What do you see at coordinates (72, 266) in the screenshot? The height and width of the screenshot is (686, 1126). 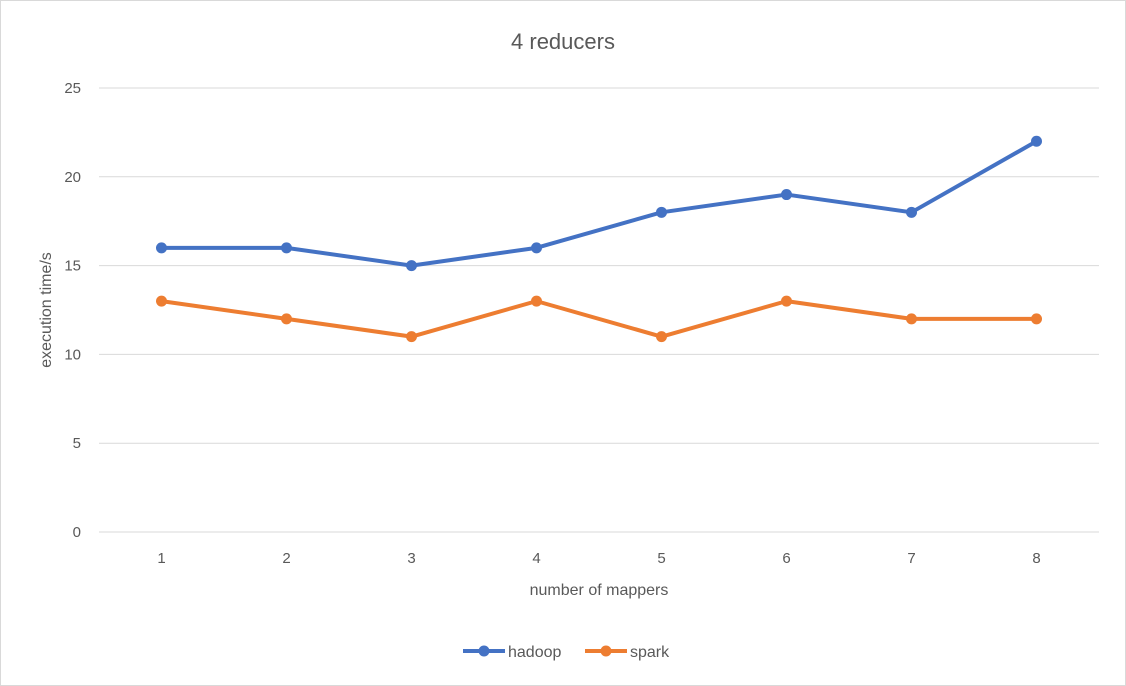 I see `y-tick-label: 15` at bounding box center [72, 266].